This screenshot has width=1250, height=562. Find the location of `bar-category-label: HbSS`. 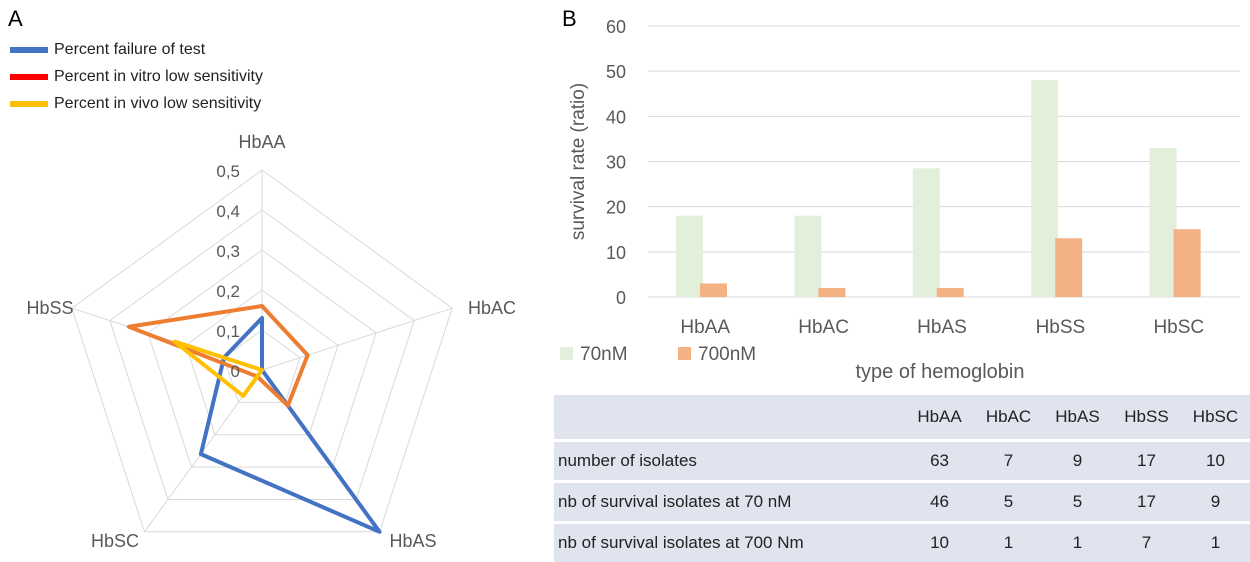

bar-category-label: HbSS is located at coordinates (1061, 327).